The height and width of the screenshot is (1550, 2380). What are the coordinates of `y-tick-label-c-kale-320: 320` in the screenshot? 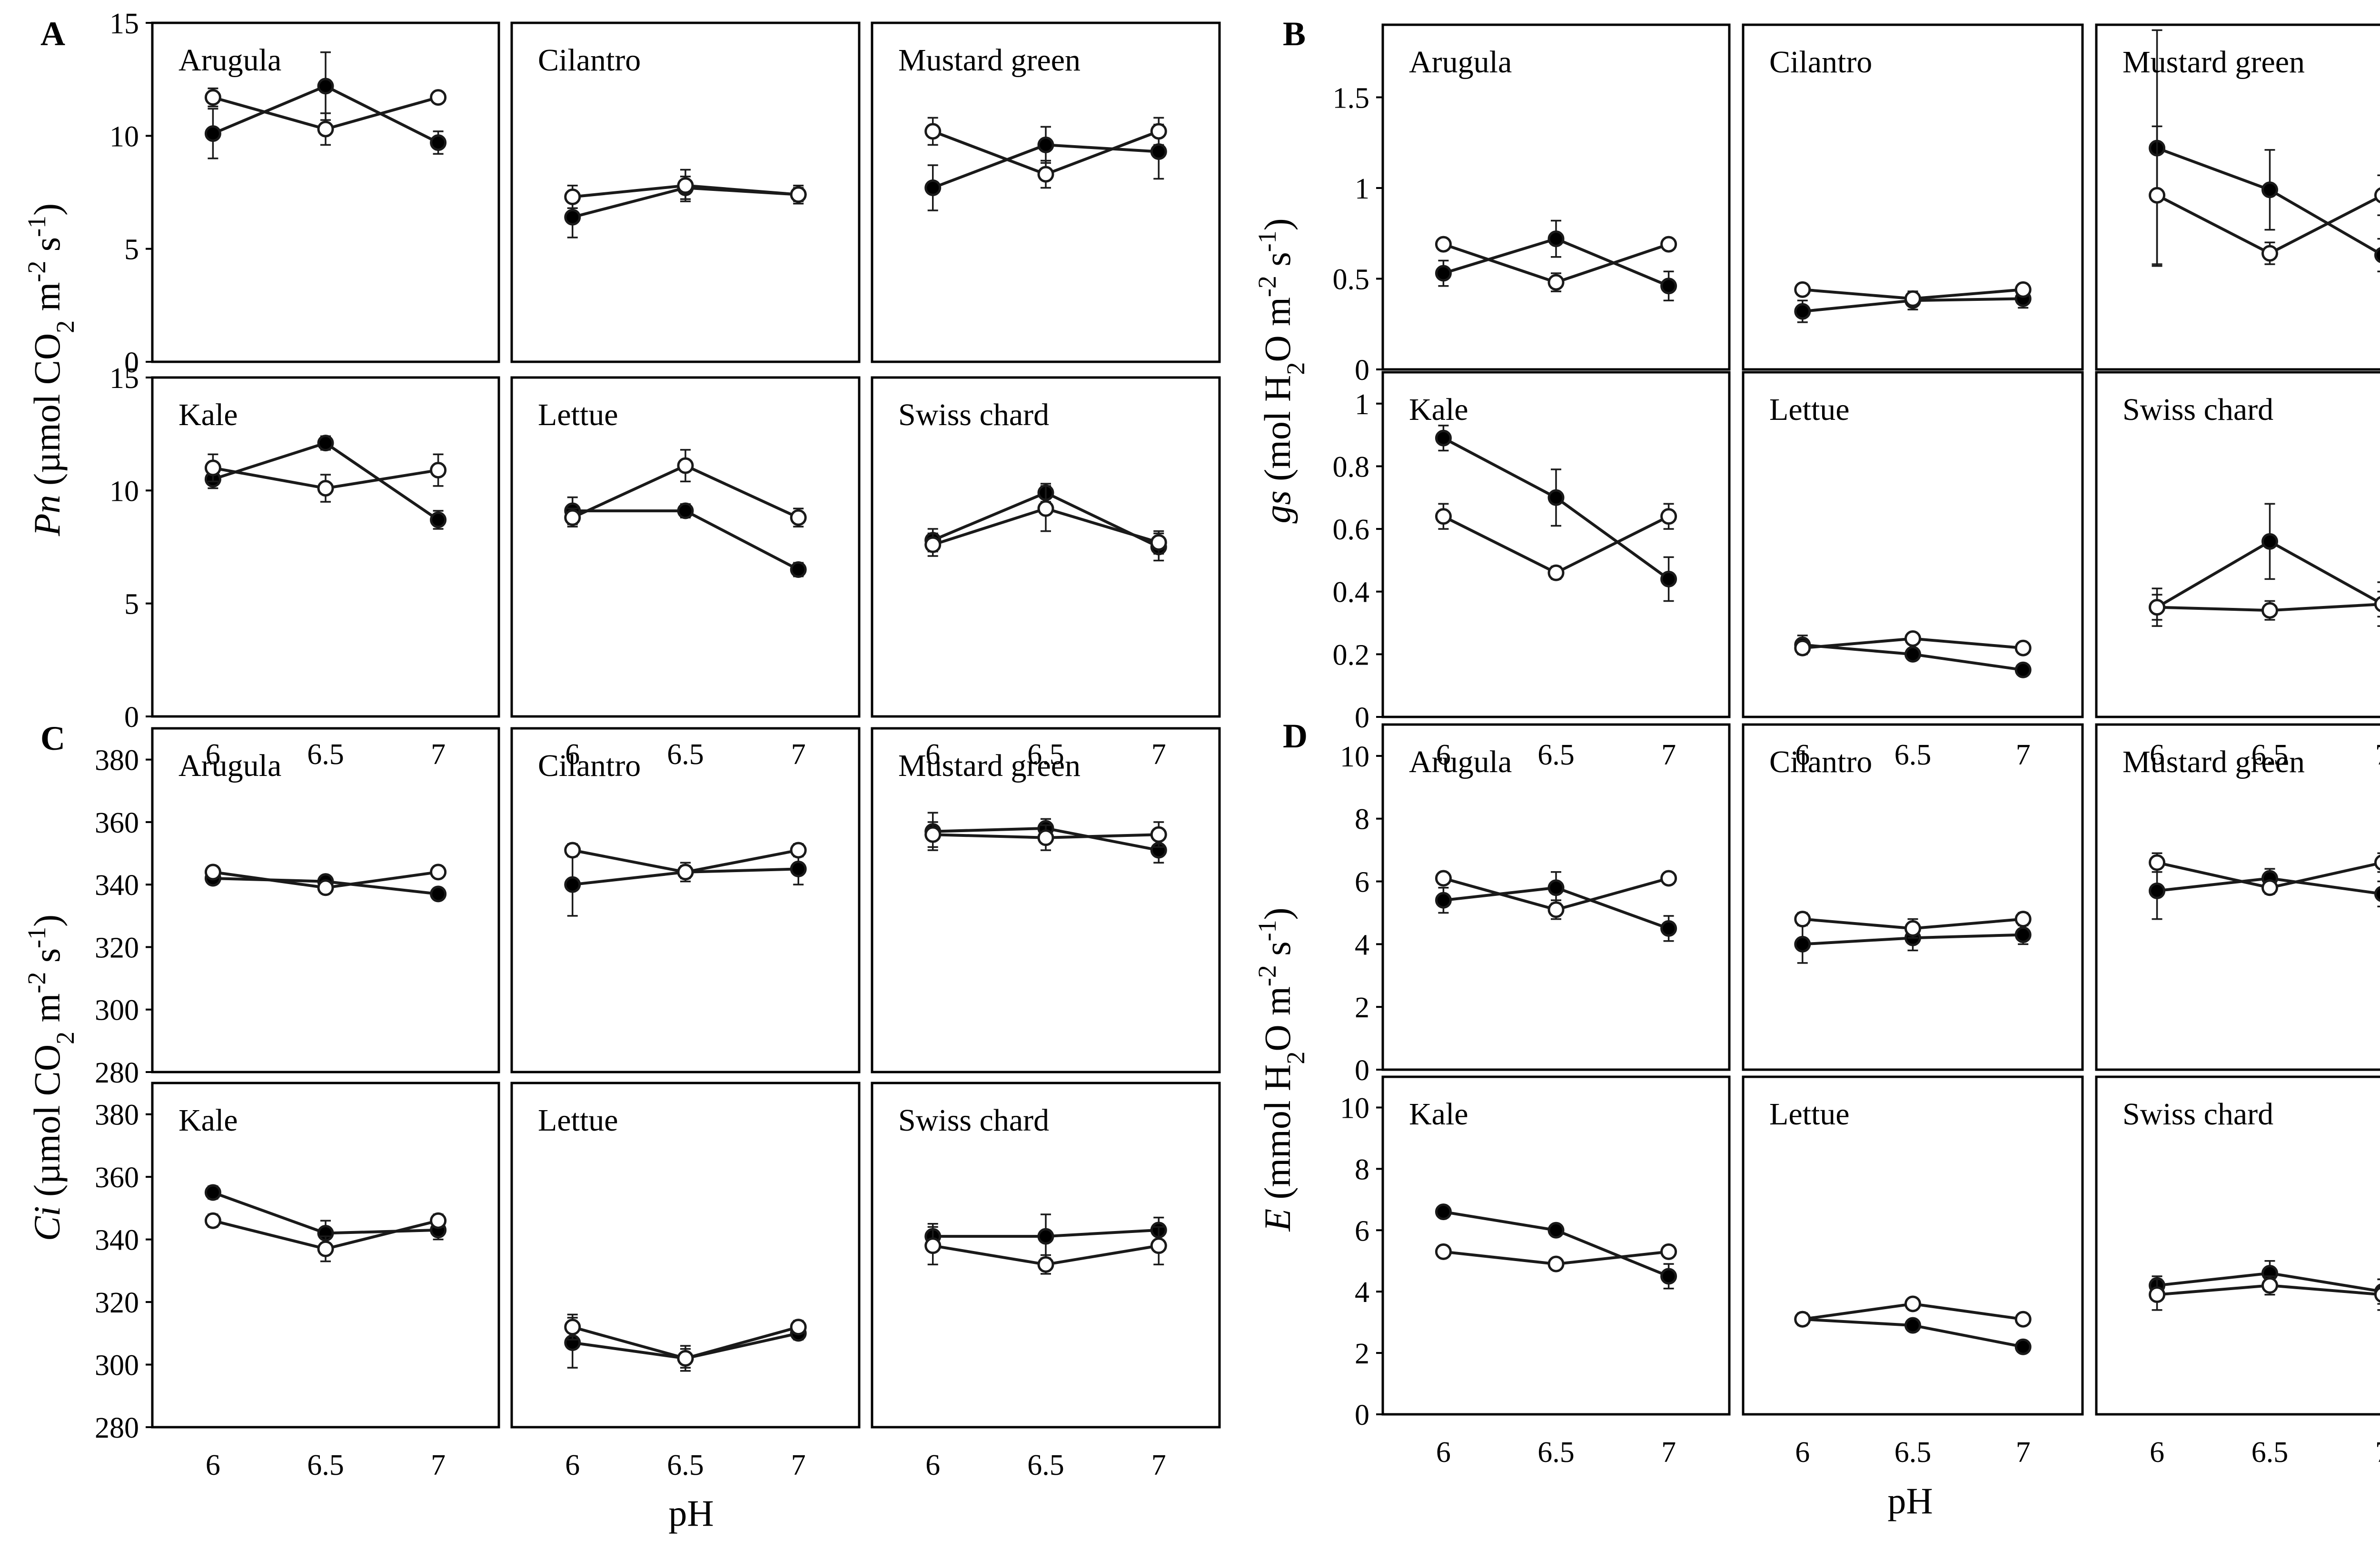 It's located at (117, 1303).